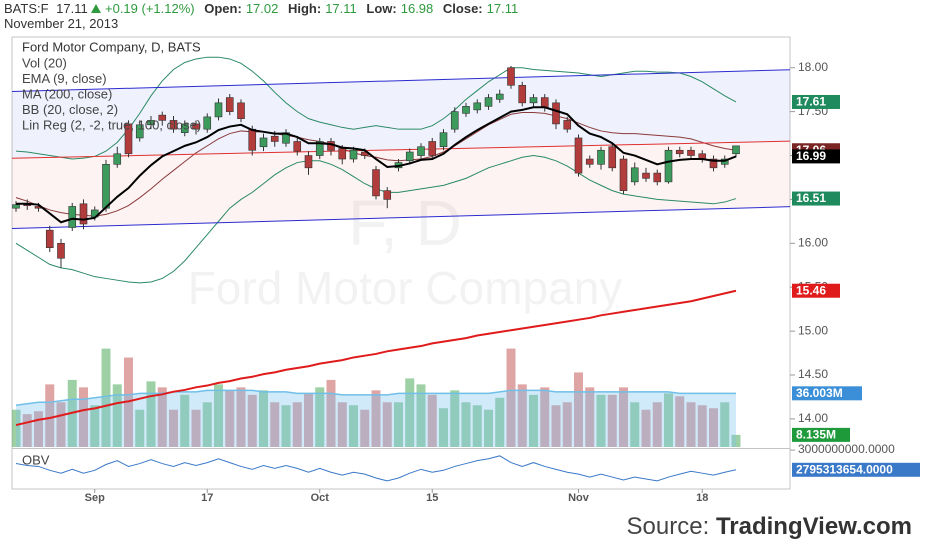  Describe the element at coordinates (432, 498) in the screenshot. I see `x-tick-label: 15` at that location.